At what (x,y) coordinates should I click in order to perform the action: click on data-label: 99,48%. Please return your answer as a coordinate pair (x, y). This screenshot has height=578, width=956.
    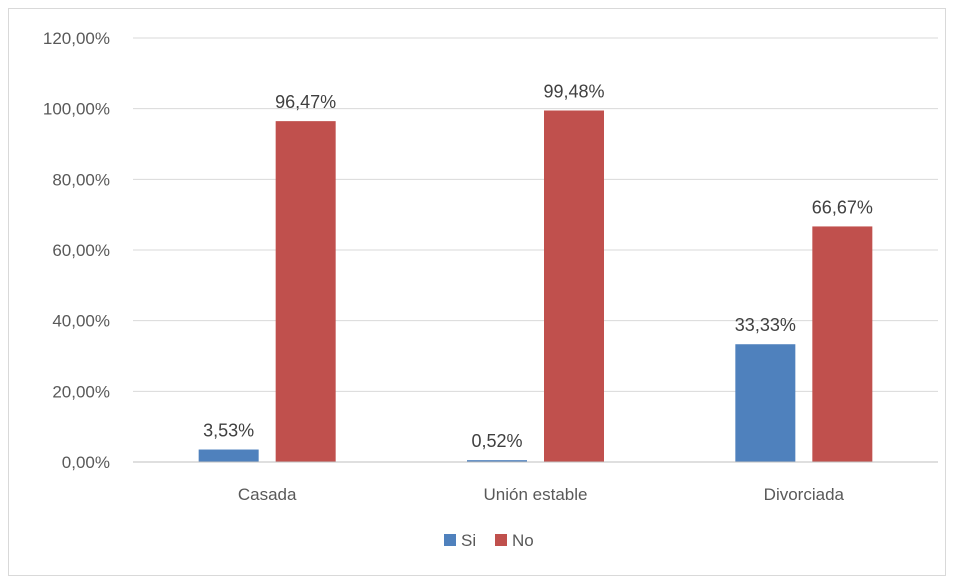
    Looking at the image, I should click on (573, 92).